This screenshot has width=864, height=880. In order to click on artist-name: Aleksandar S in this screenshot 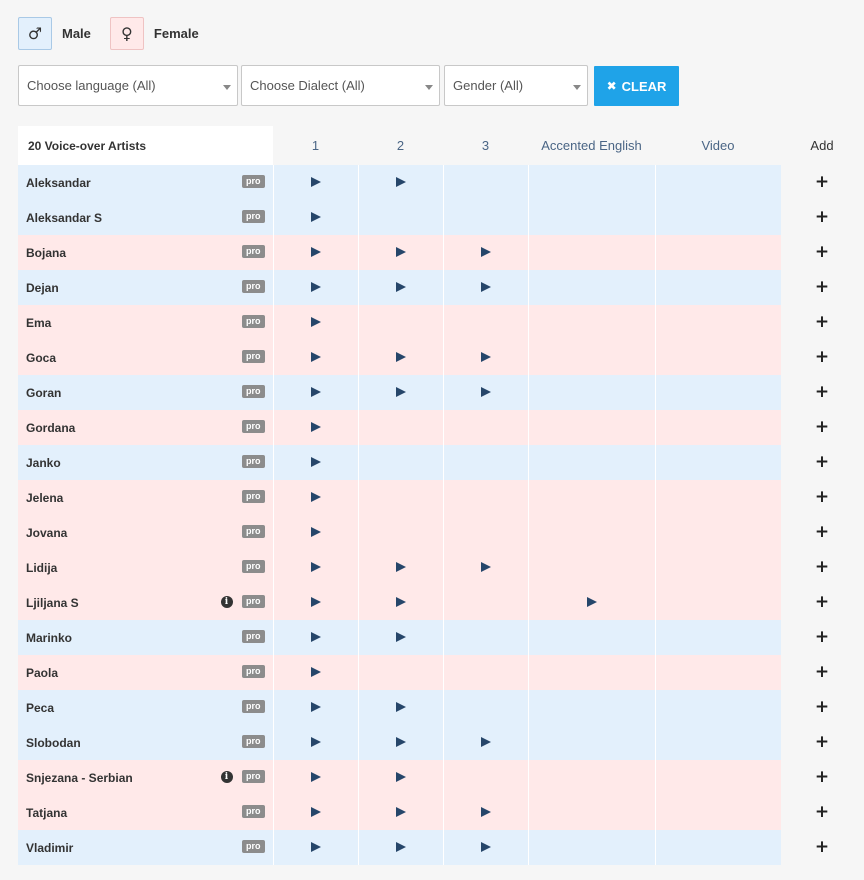, I will do `click(64, 217)`.